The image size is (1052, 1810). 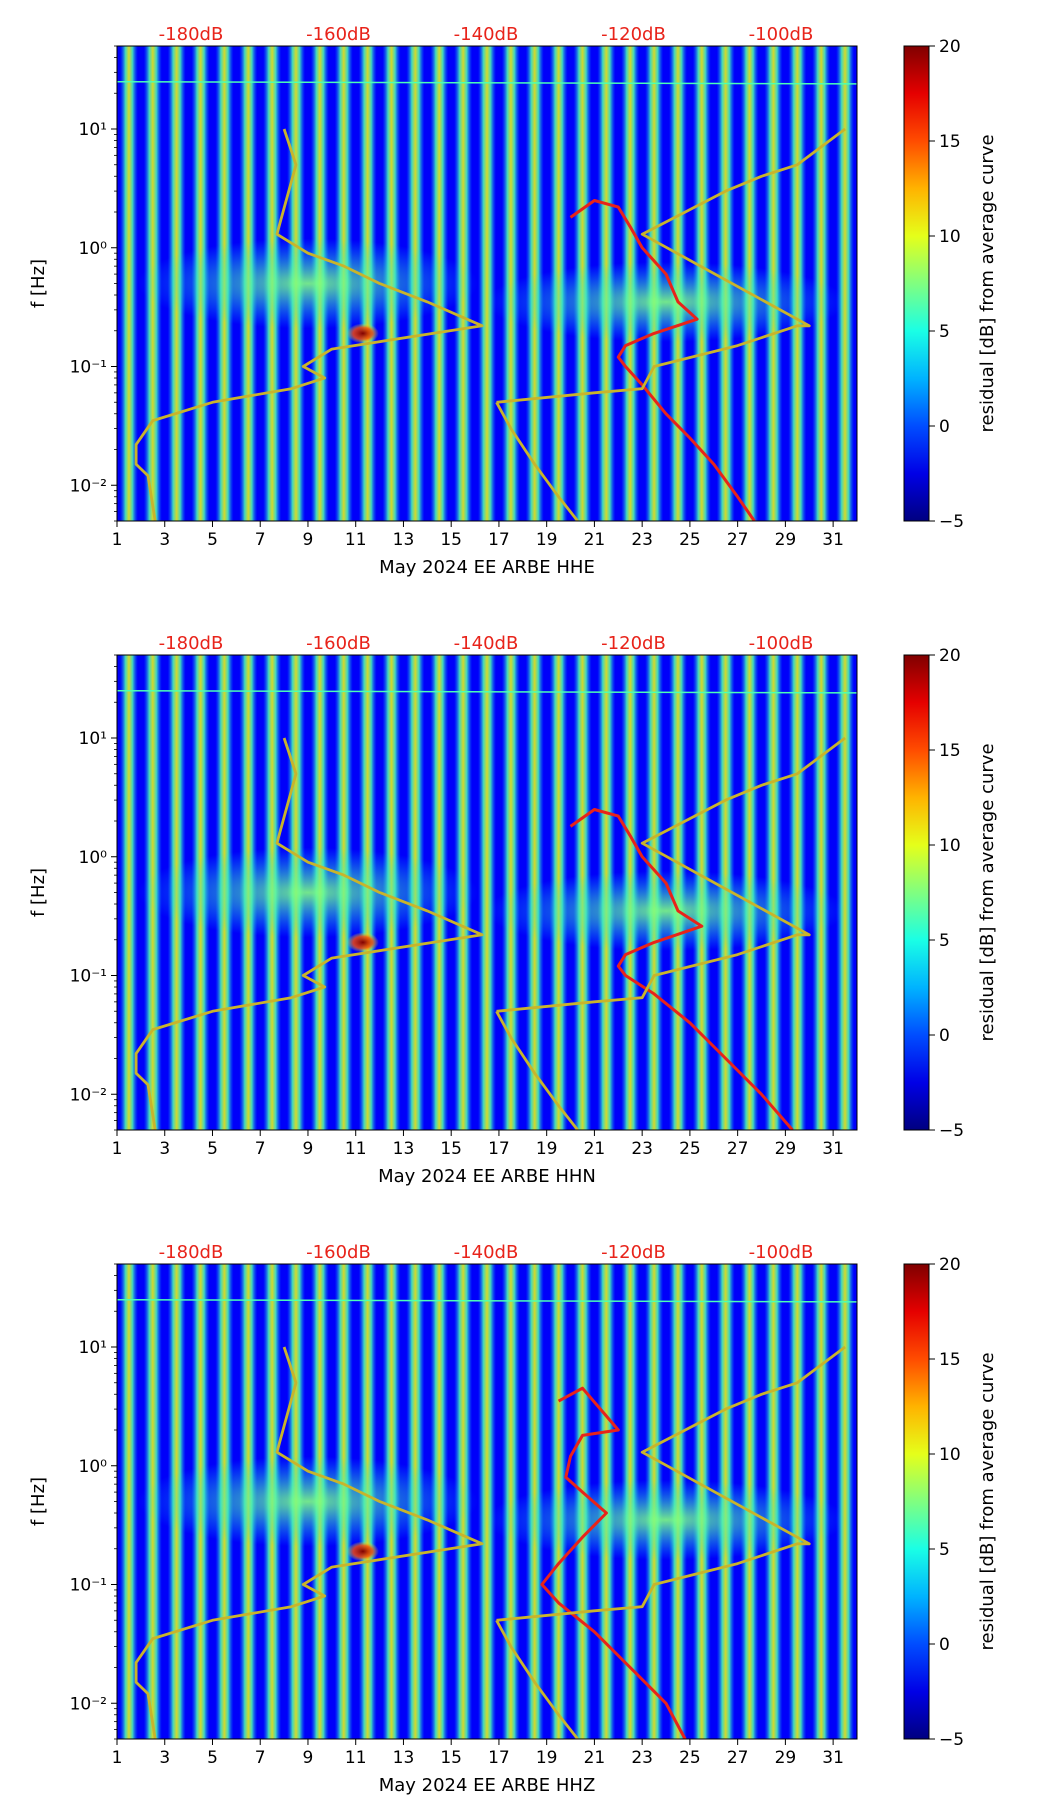 What do you see at coordinates (499, 1758) in the screenshot?
I see `x-tick-label: 17` at bounding box center [499, 1758].